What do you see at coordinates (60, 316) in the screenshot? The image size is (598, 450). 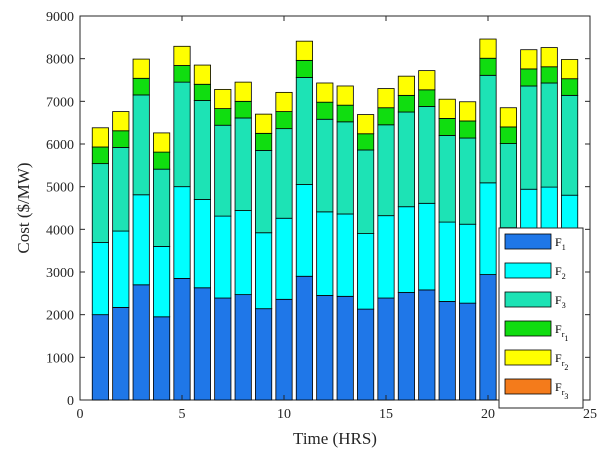 I see `y-tick-label: 2000` at bounding box center [60, 316].